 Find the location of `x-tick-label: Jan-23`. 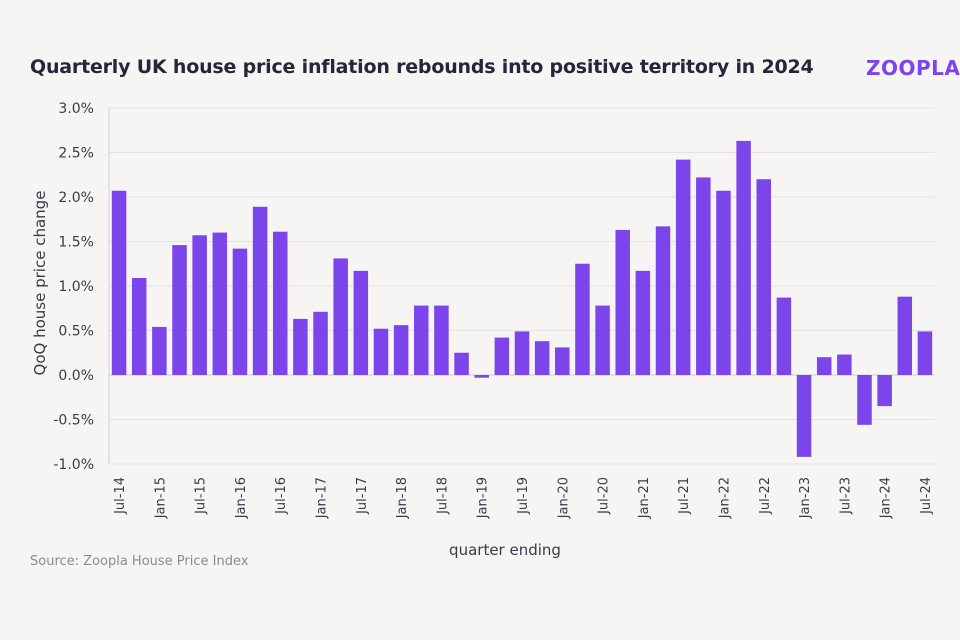

x-tick-label: Jan-23 is located at coordinates (805, 498).